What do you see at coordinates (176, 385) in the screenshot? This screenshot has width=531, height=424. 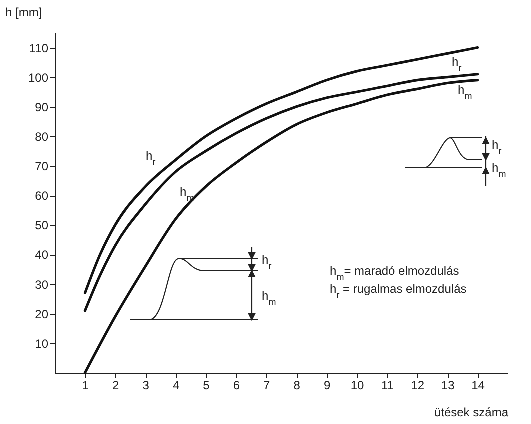 I see `x-tick-label: 4` at bounding box center [176, 385].